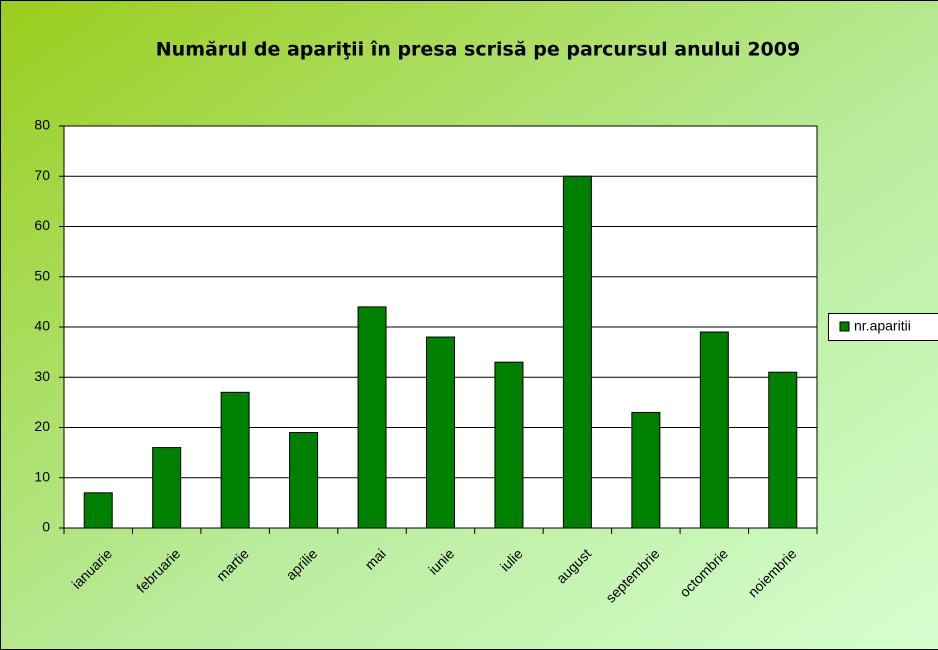  What do you see at coordinates (42, 426) in the screenshot?
I see `y-tick-label: 20` at bounding box center [42, 426].